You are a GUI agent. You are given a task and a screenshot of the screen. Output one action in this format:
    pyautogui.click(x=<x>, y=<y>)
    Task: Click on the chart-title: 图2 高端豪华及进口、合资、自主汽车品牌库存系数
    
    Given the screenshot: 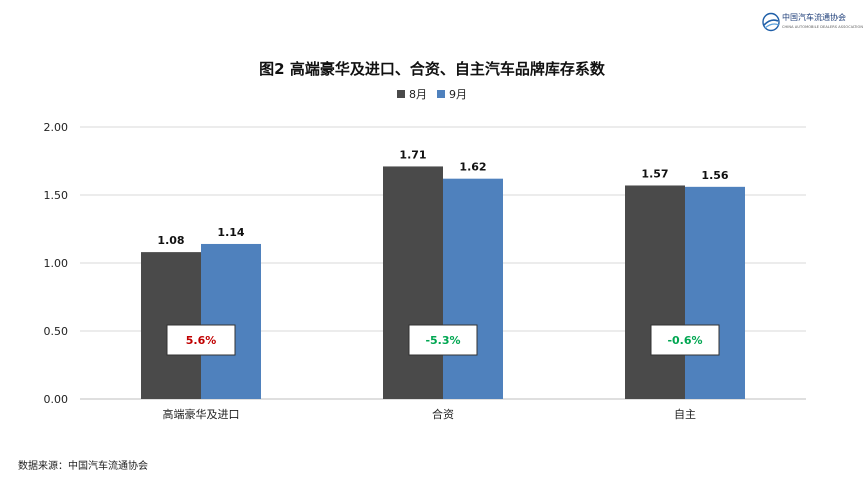 What is the action you would take?
    pyautogui.click(x=432, y=69)
    